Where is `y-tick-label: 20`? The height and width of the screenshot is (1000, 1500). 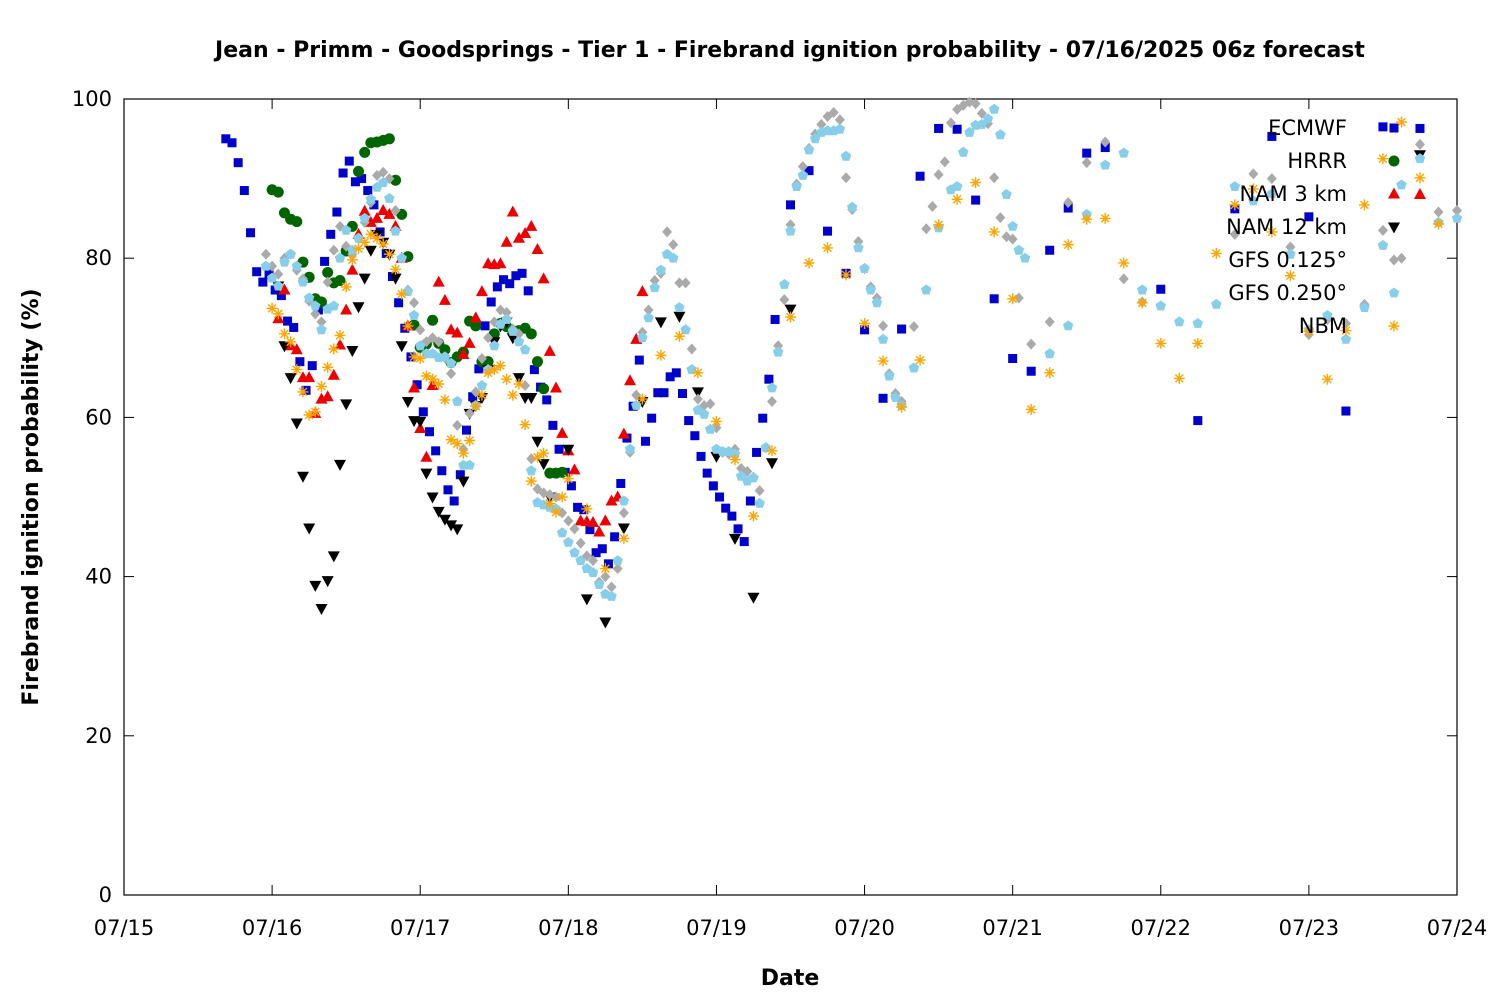
y-tick-label: 20 is located at coordinates (98, 736).